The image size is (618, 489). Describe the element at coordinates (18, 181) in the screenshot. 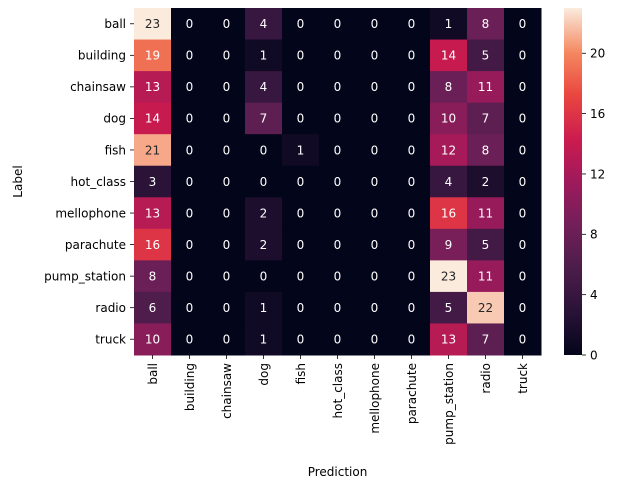

I see `y-axis-title: Label` at that location.